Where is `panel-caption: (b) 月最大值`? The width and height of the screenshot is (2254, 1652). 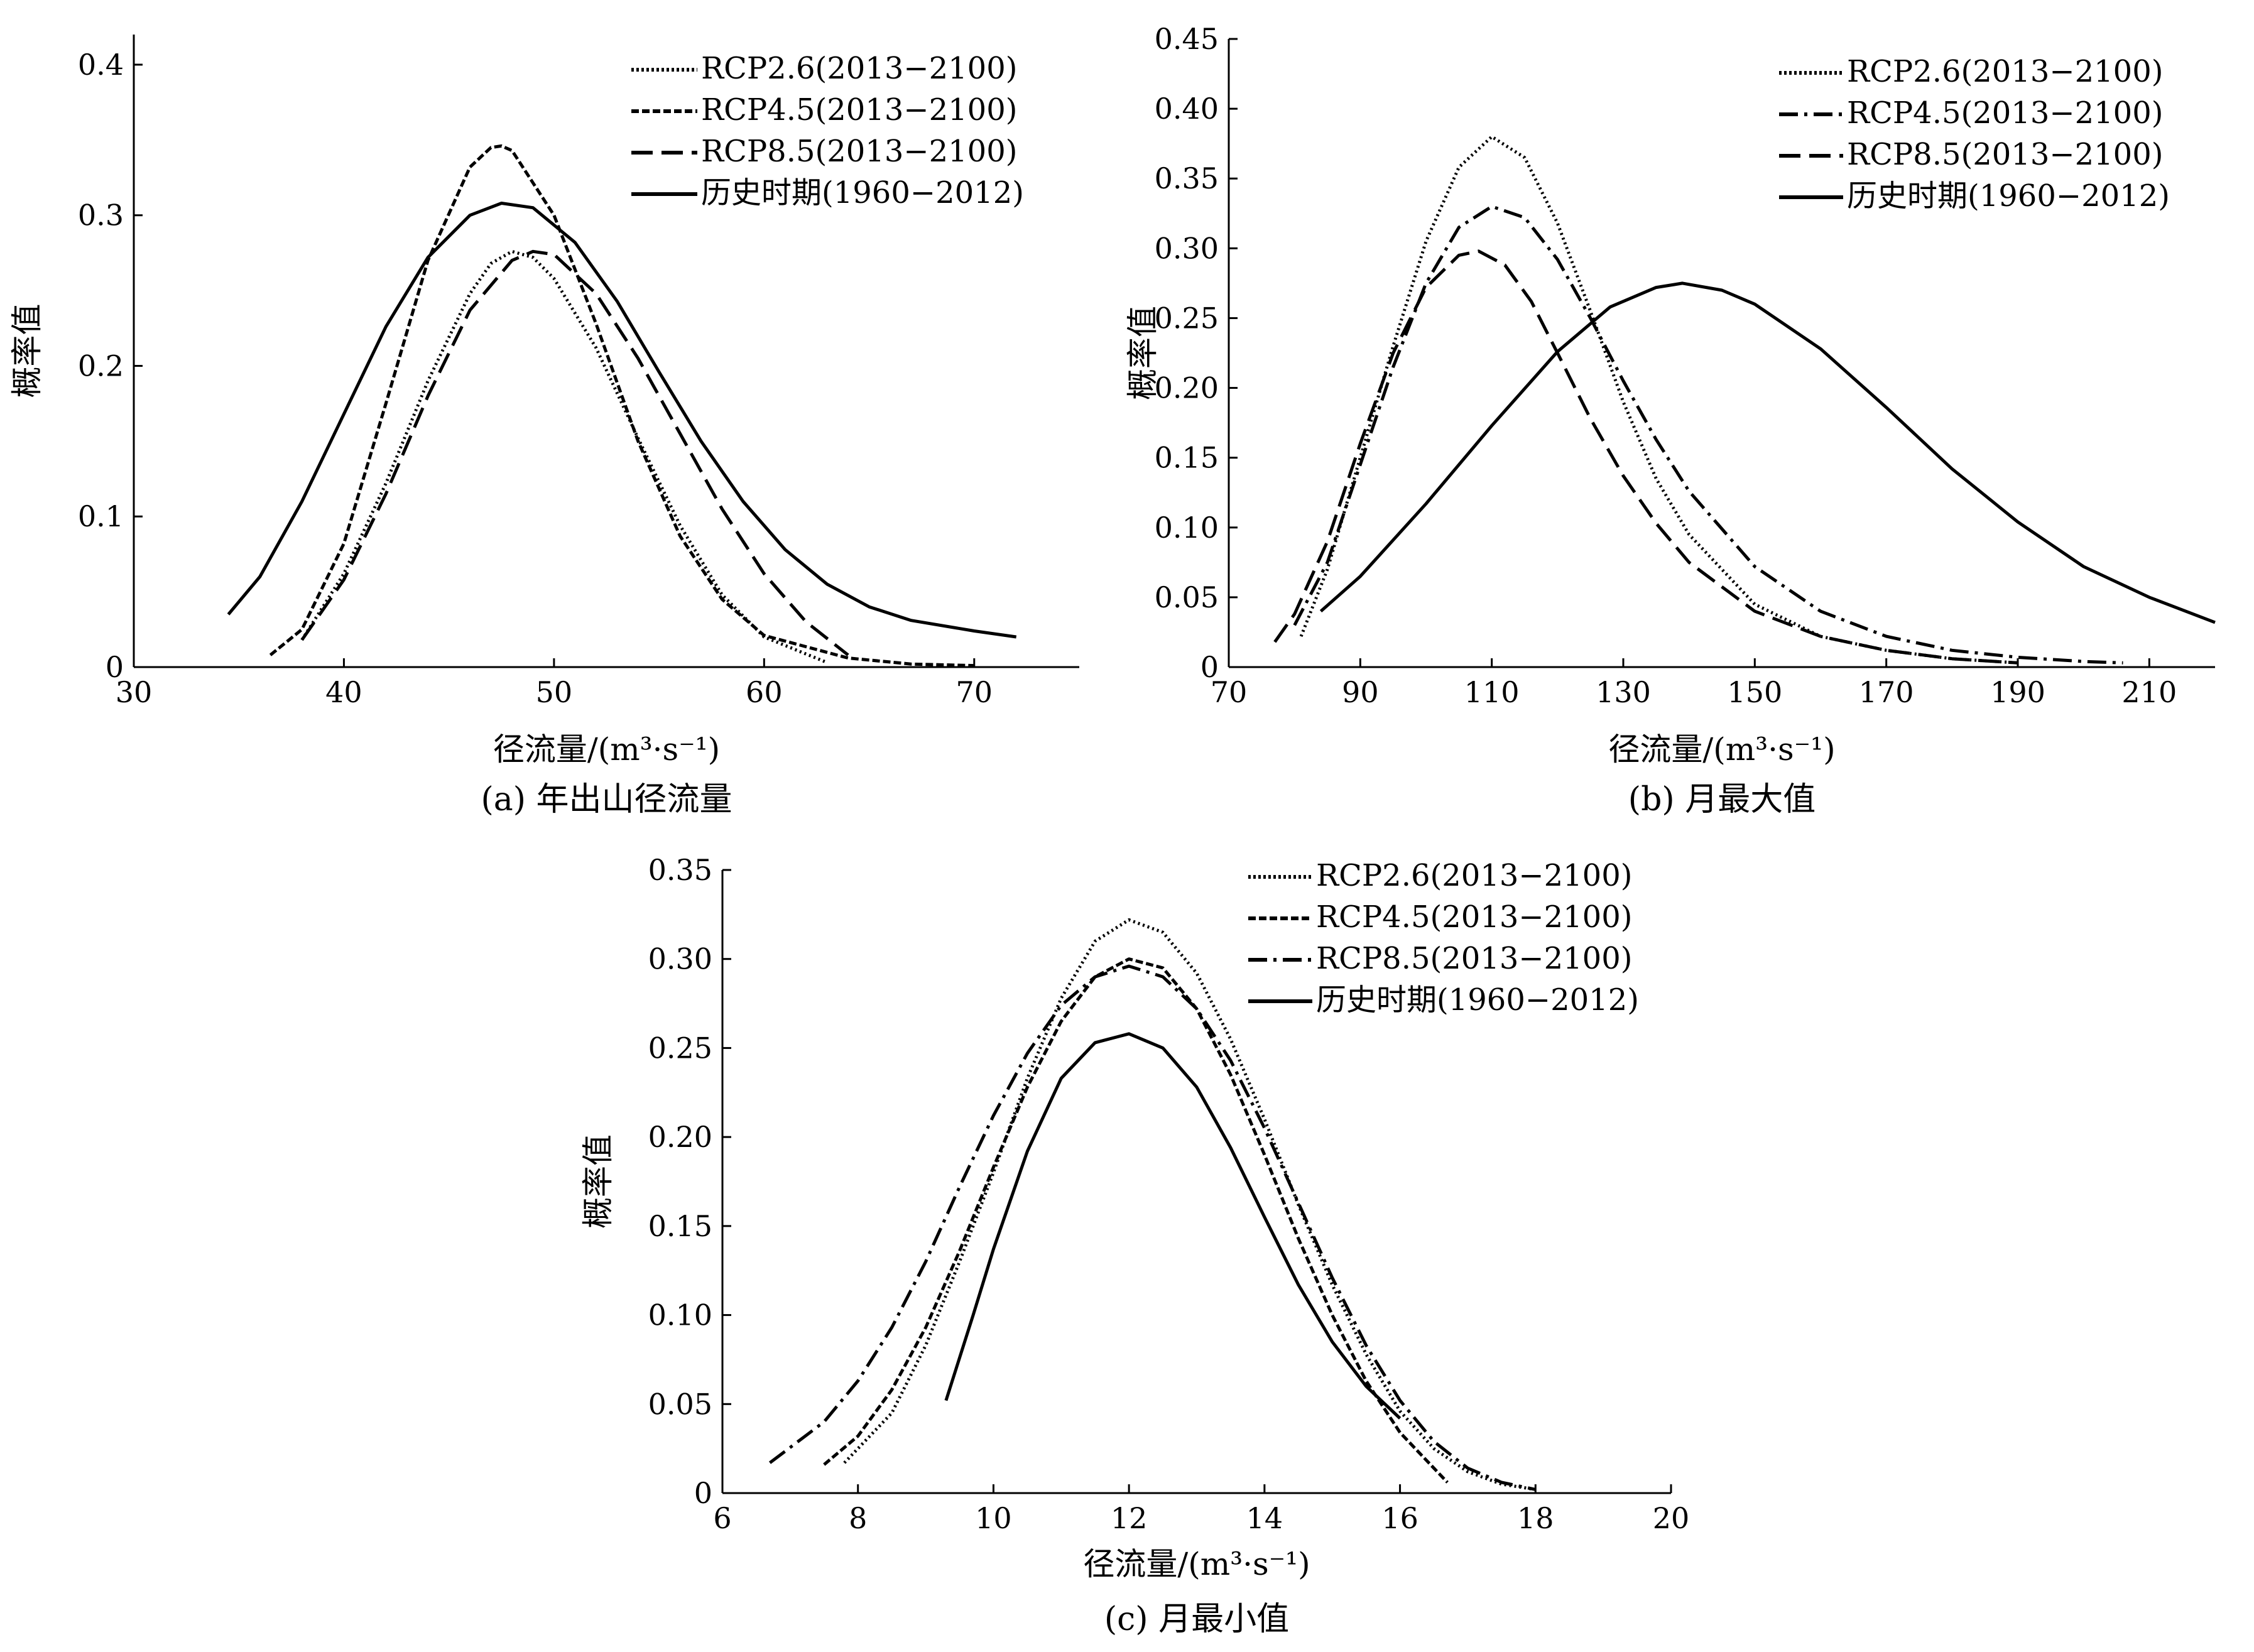
panel-caption: (b) 月最大值 is located at coordinates (1722, 800).